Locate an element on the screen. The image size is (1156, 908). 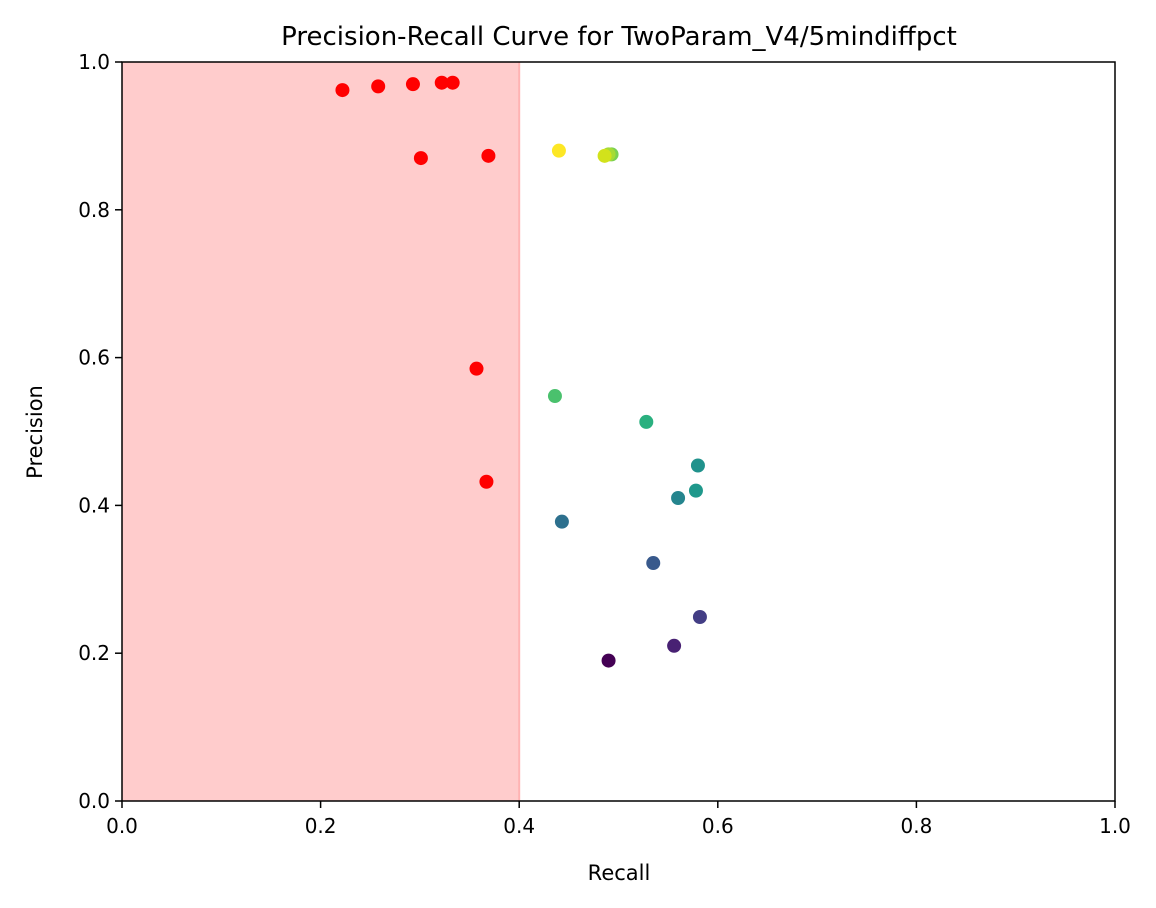
y-tick-label: 1.0 is located at coordinates (94, 62).